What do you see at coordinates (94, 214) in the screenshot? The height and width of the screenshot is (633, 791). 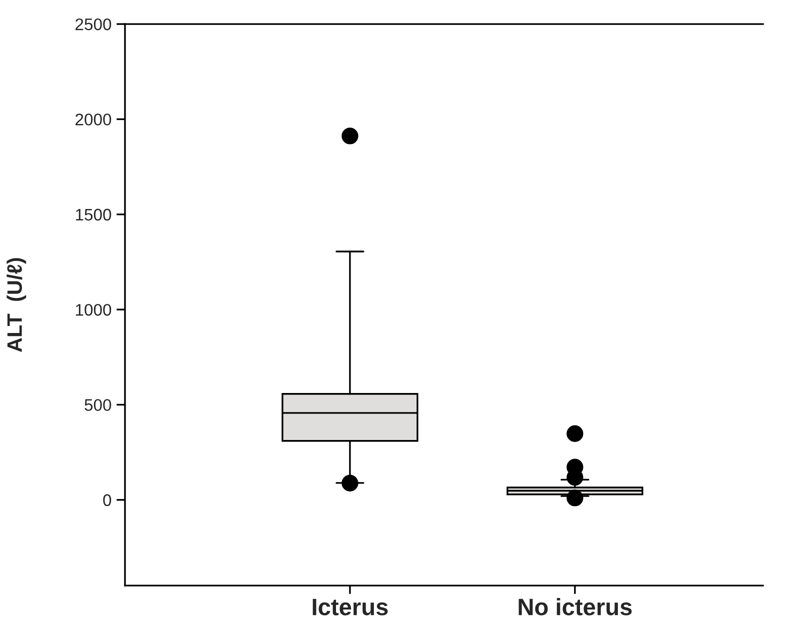 I see `y-tick-label: 1500` at bounding box center [94, 214].